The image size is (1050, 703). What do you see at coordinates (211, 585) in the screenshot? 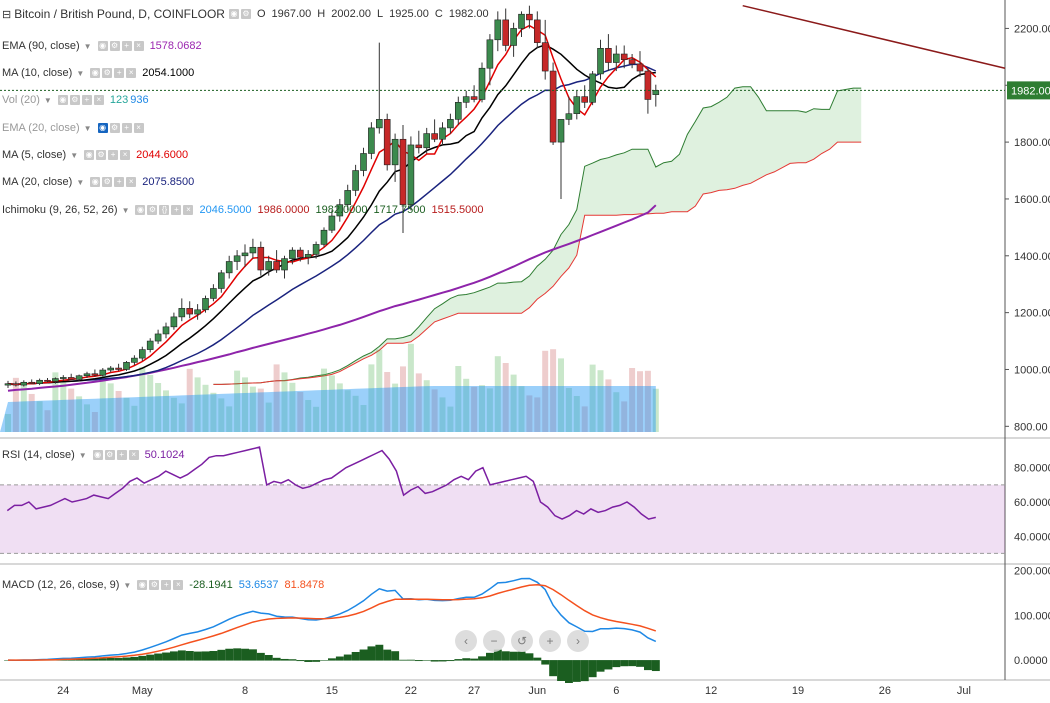
I see `macd-hist-value: -28.1941` at bounding box center [211, 585].